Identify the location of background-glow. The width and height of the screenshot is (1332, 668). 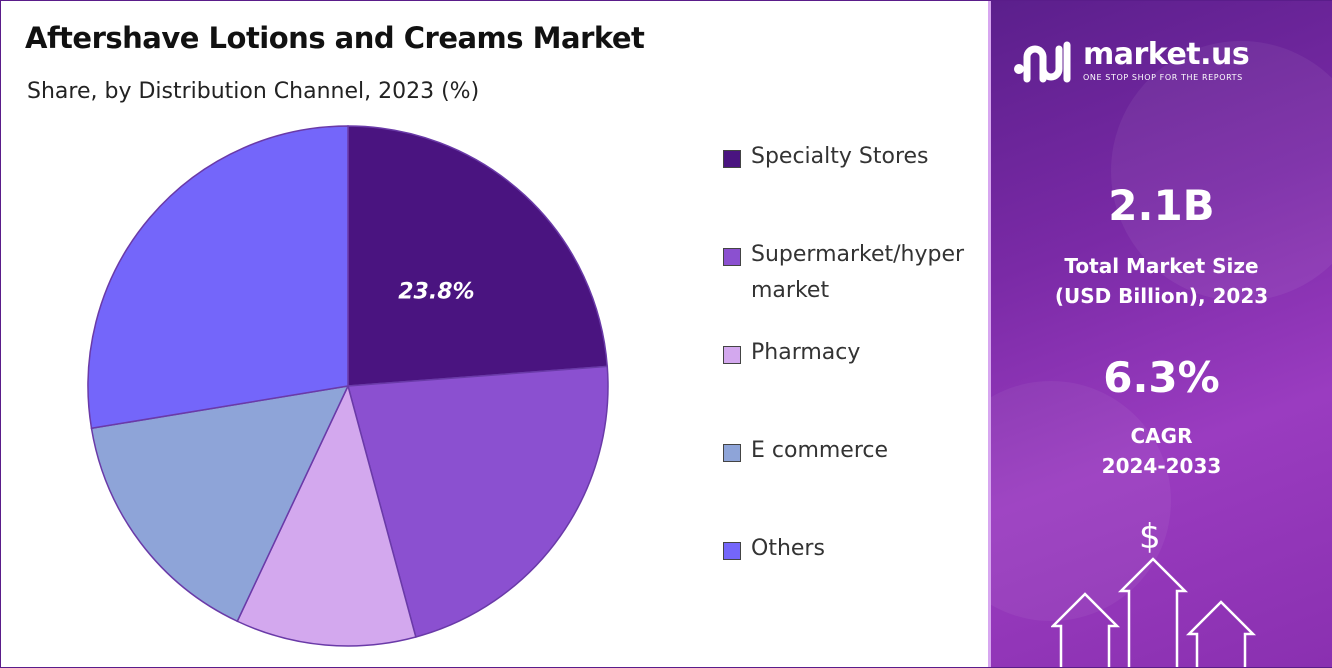
(1221, 171).